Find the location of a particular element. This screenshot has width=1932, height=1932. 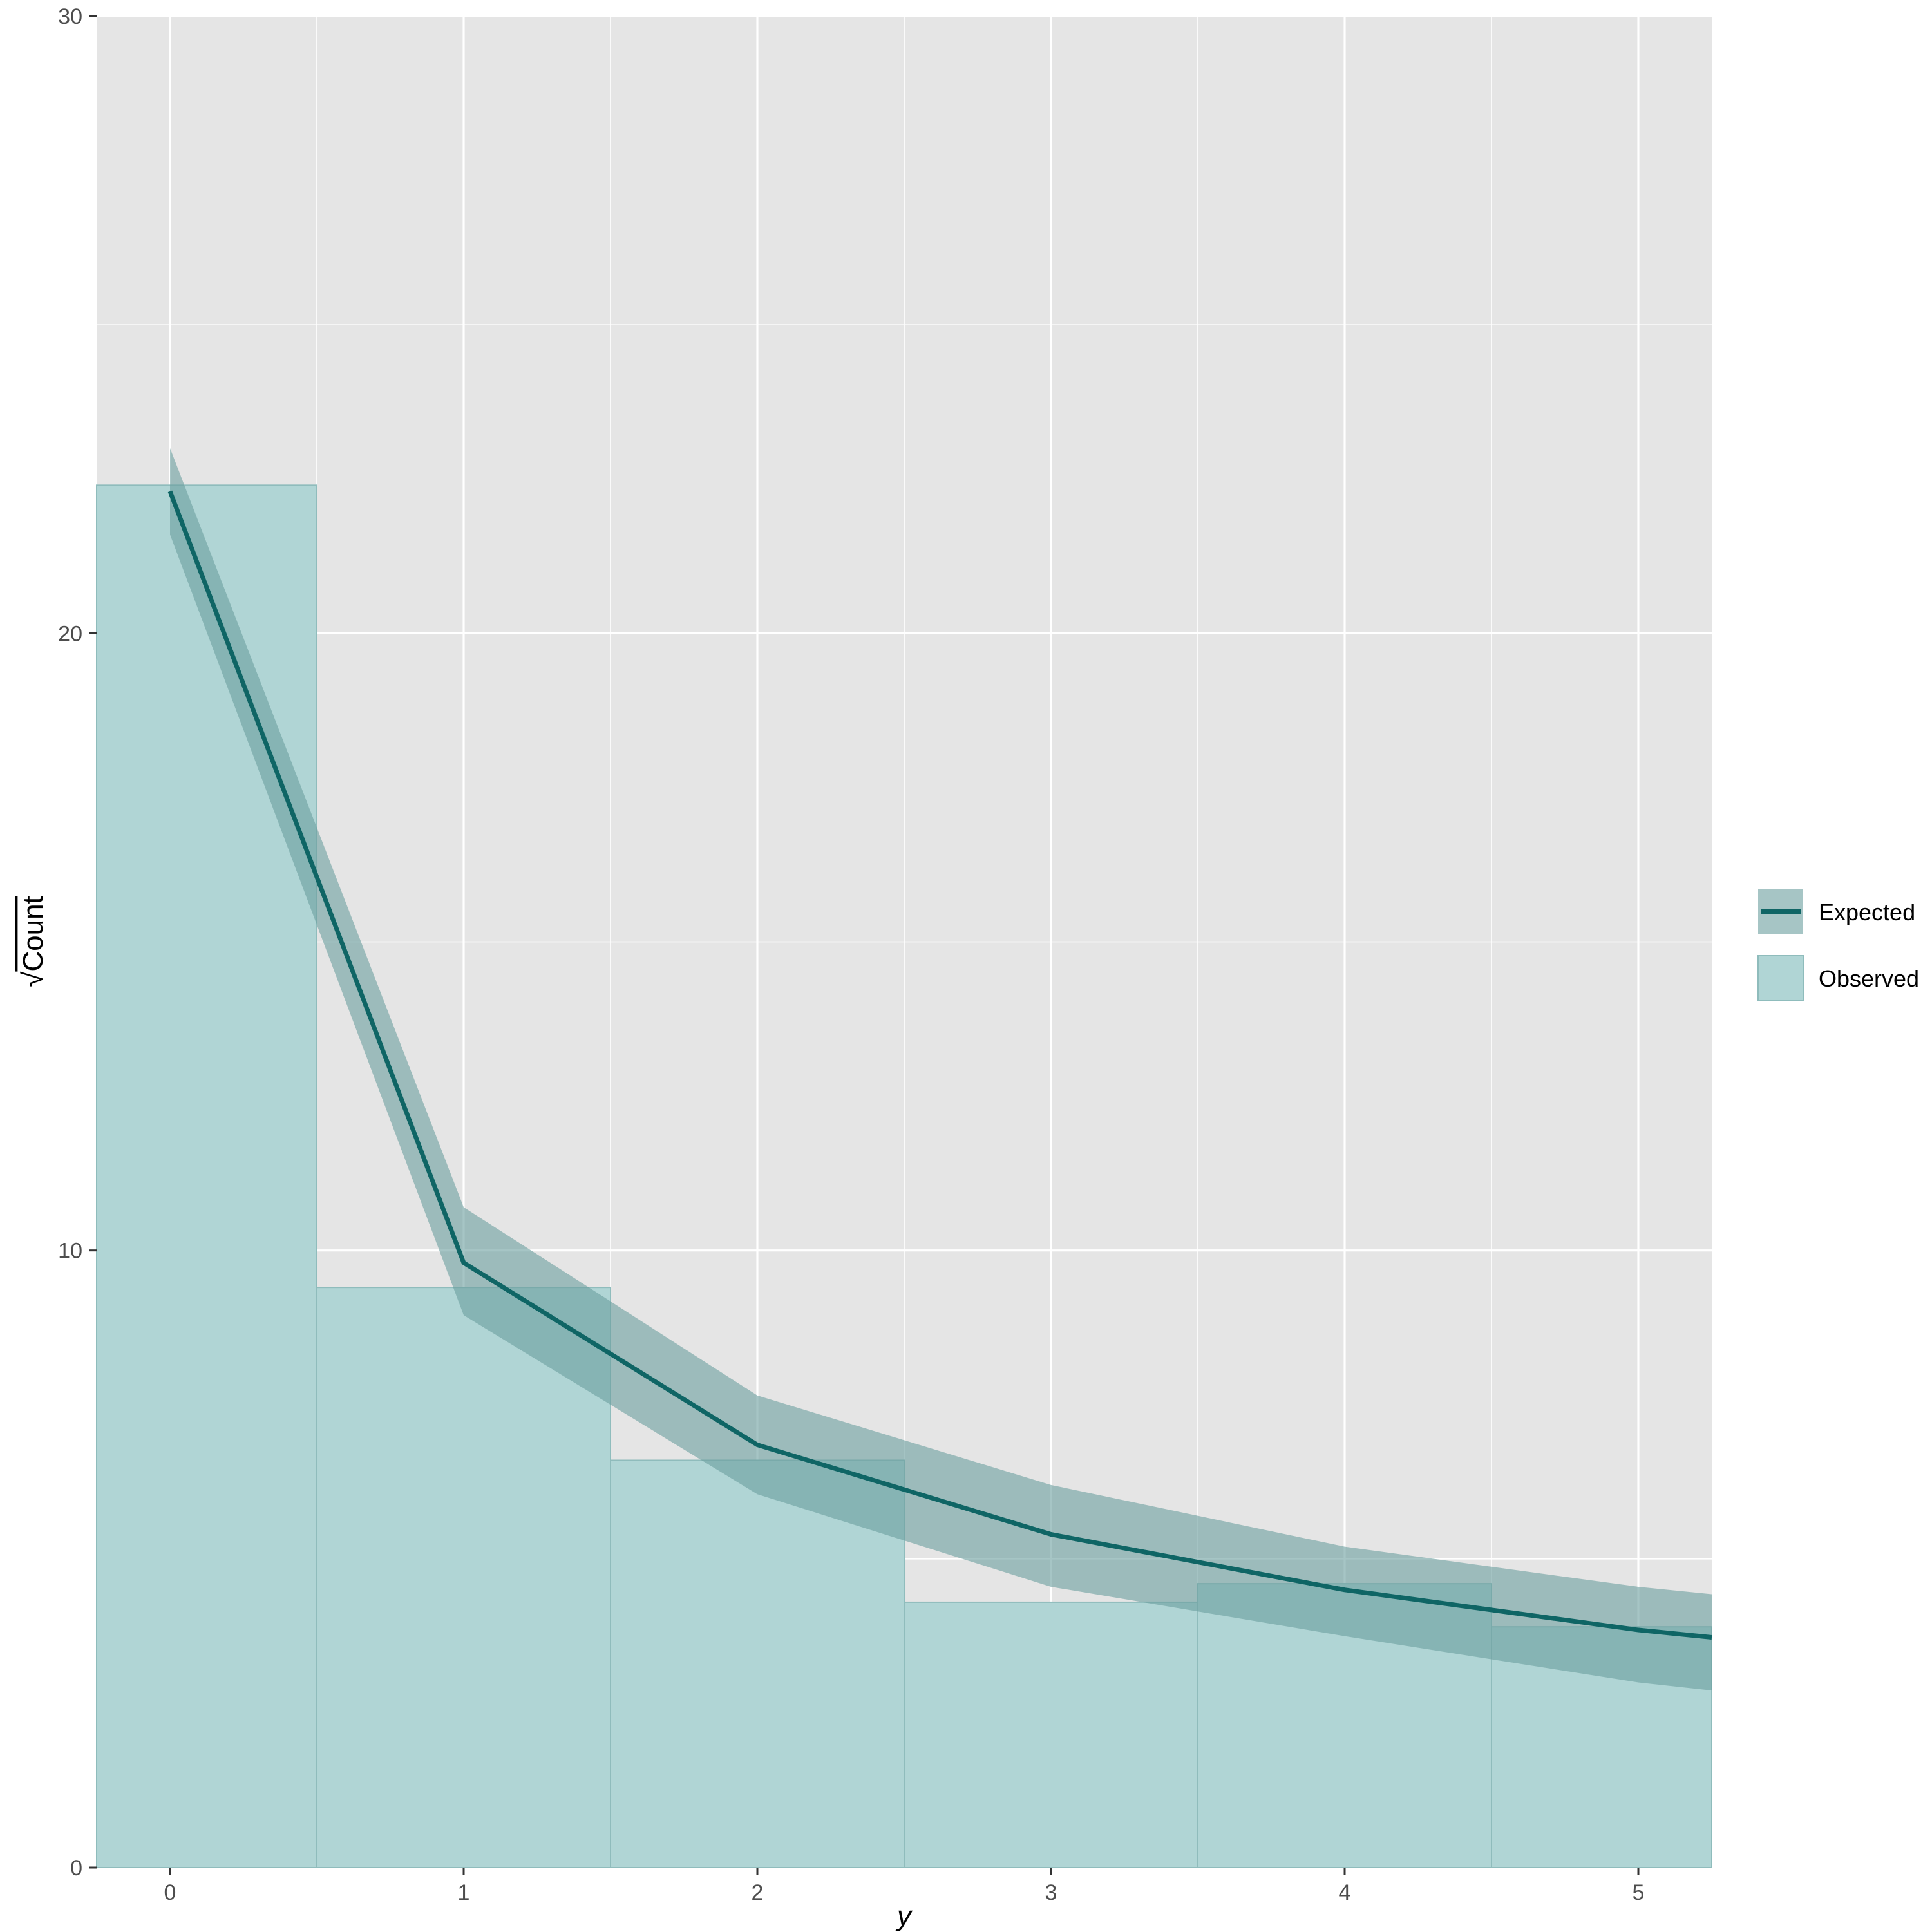

x-tick-label: 2 is located at coordinates (758, 1892).